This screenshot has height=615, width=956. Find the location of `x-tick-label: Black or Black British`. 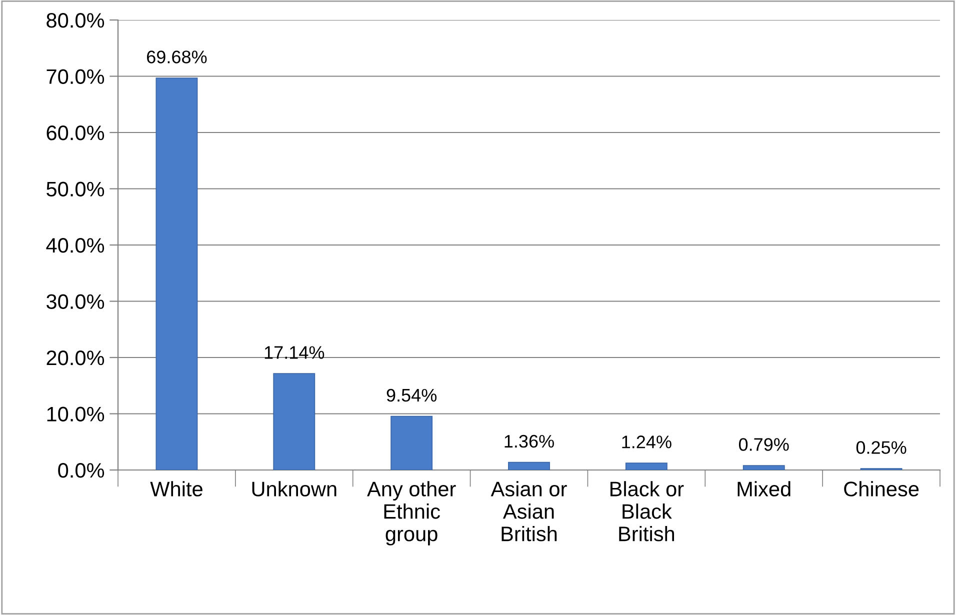

x-tick-label: Black or Black British is located at coordinates (647, 511).